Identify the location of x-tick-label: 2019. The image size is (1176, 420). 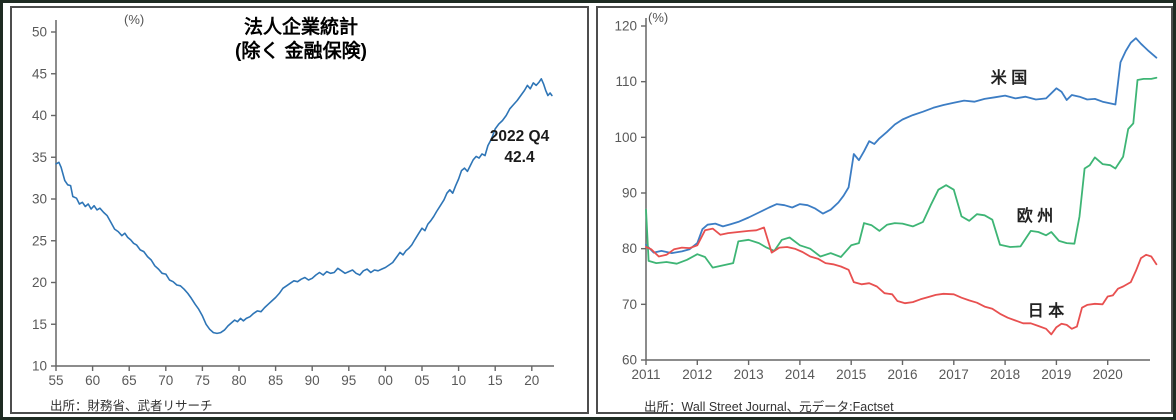
(1056, 374).